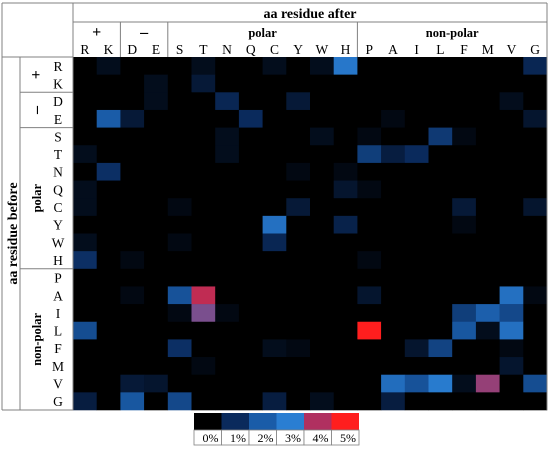 The width and height of the screenshot is (550, 456). Describe the element at coordinates (85, 330) in the screenshot. I see `heatmap-cell-L-R` at that location.